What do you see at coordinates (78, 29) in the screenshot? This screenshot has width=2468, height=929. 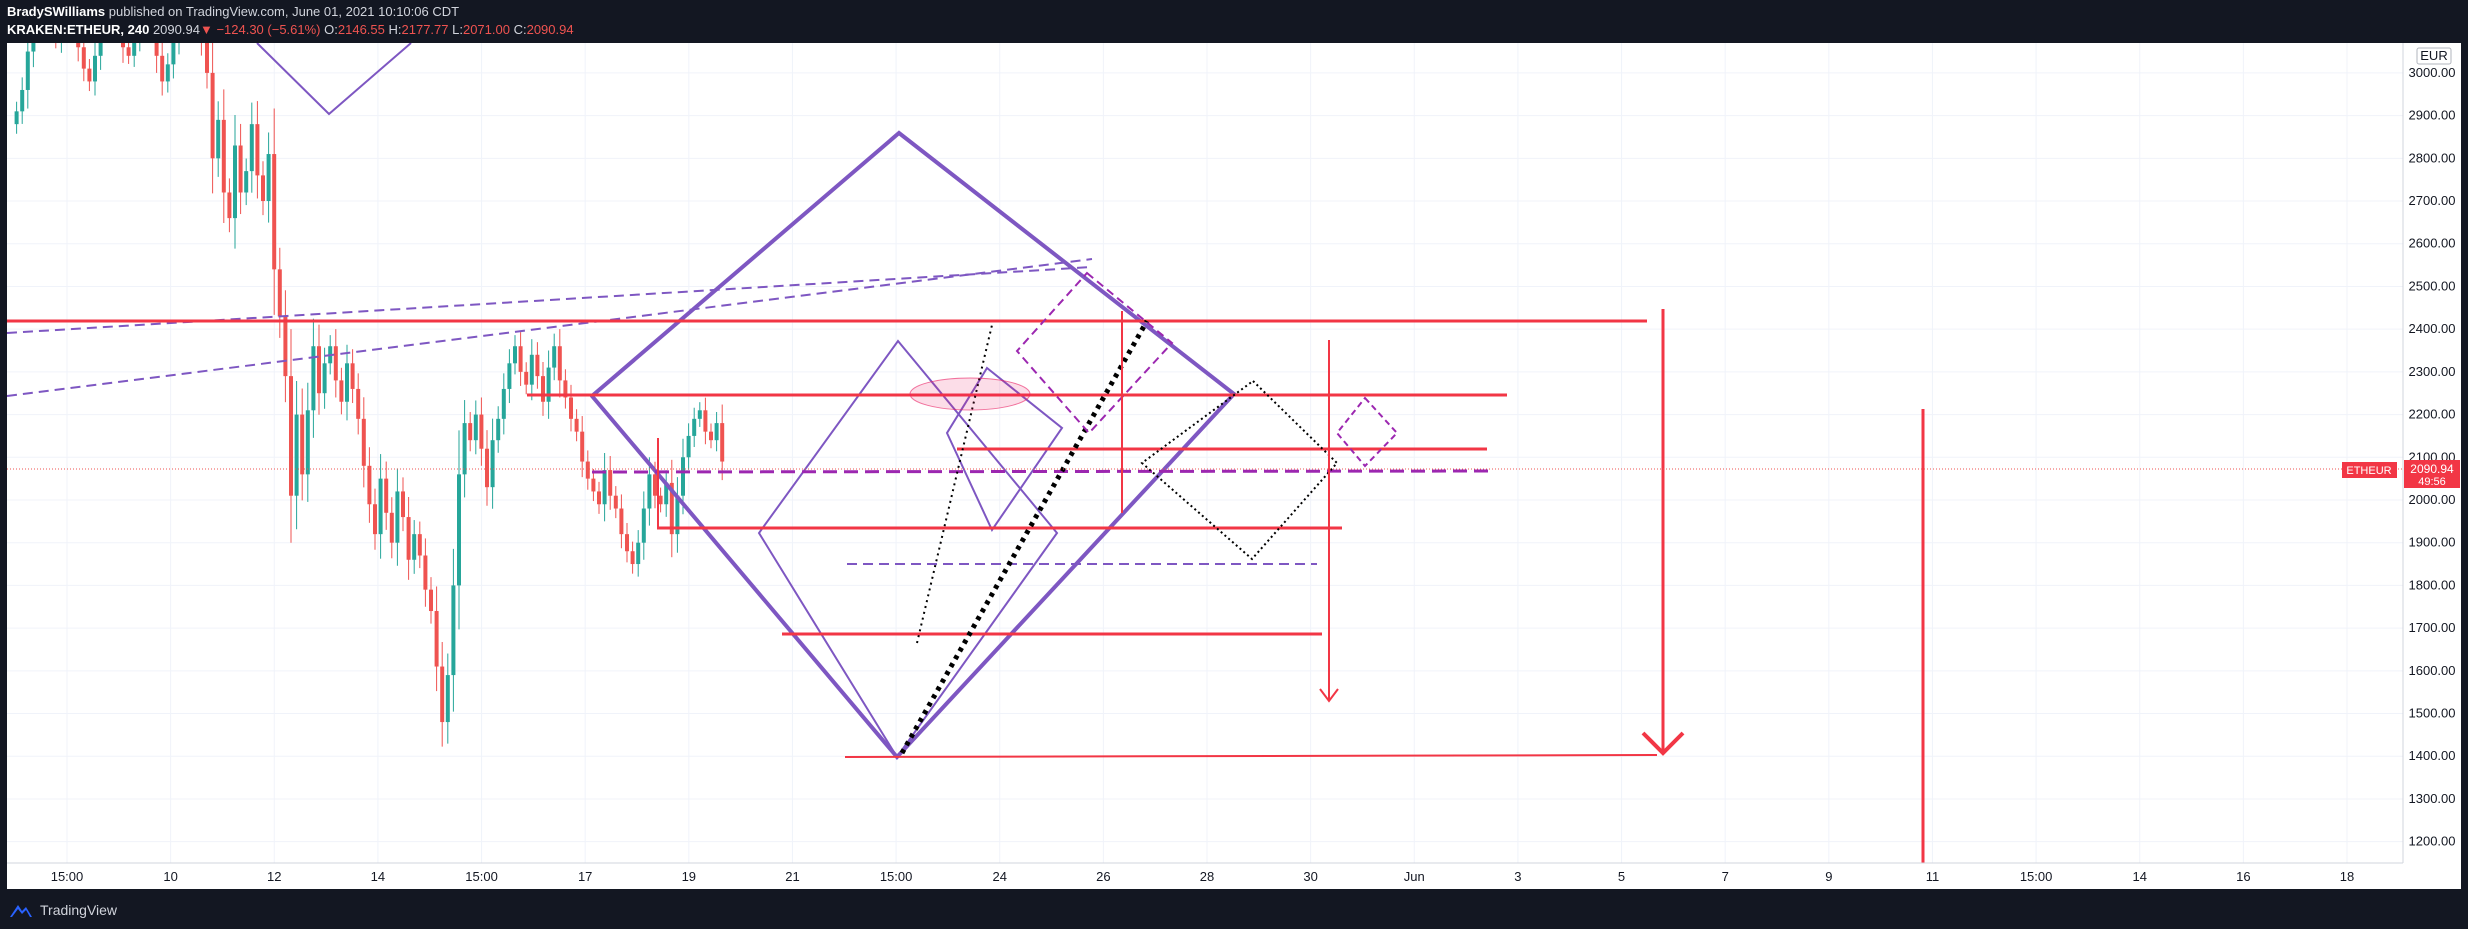 I see `symbol-label: KRAKEN:ETHEUR, 240` at bounding box center [78, 29].